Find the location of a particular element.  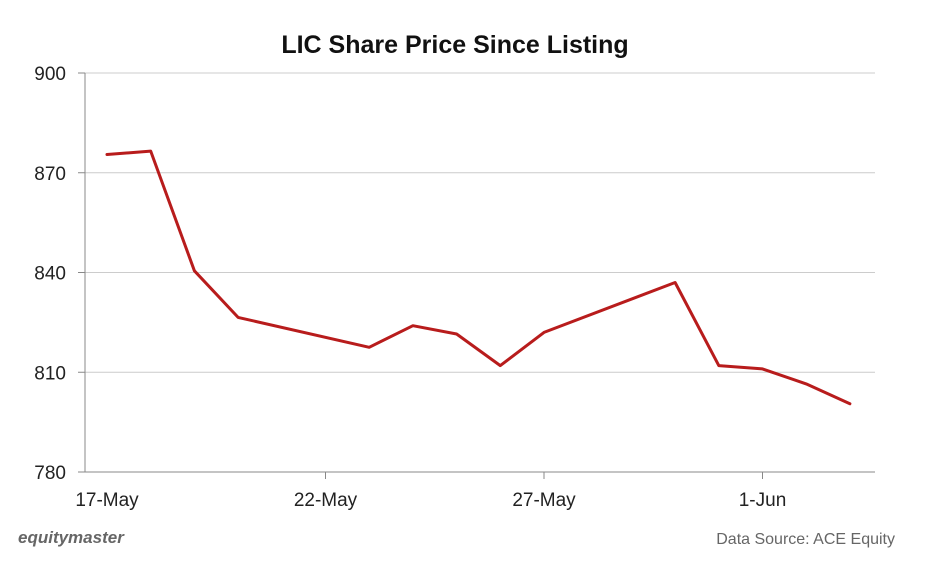

y-tick-label: 870 is located at coordinates (50, 174).